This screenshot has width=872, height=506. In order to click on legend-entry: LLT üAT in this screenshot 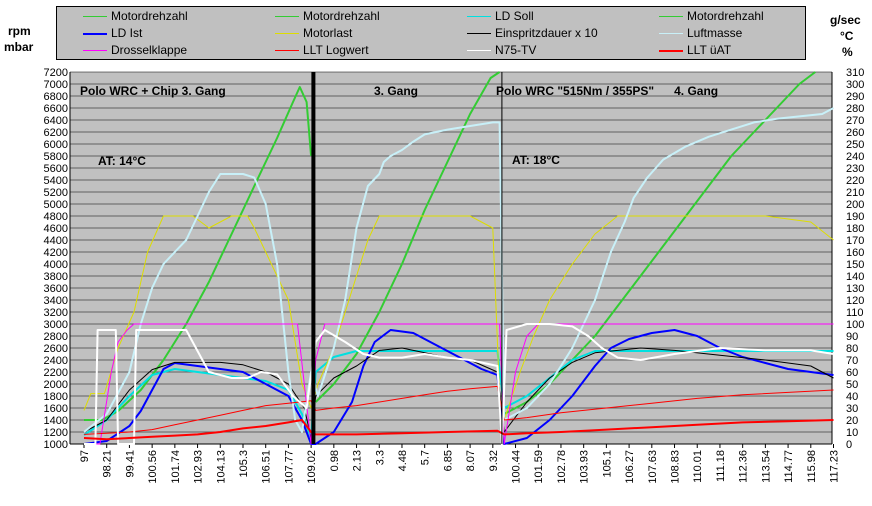, I will do `click(695, 50)`.